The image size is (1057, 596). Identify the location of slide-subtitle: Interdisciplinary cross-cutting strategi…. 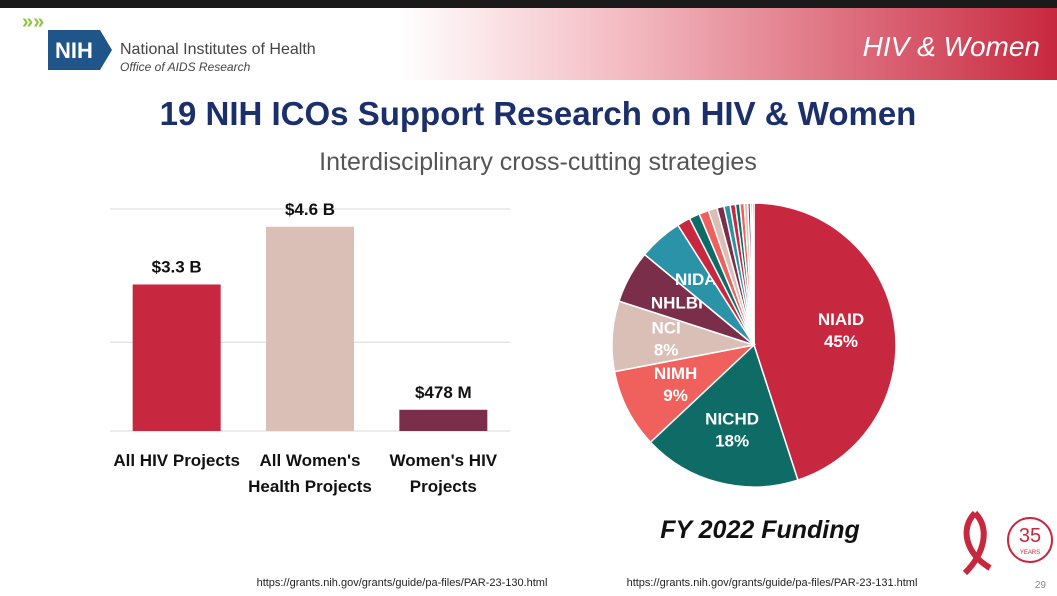
(538, 162).